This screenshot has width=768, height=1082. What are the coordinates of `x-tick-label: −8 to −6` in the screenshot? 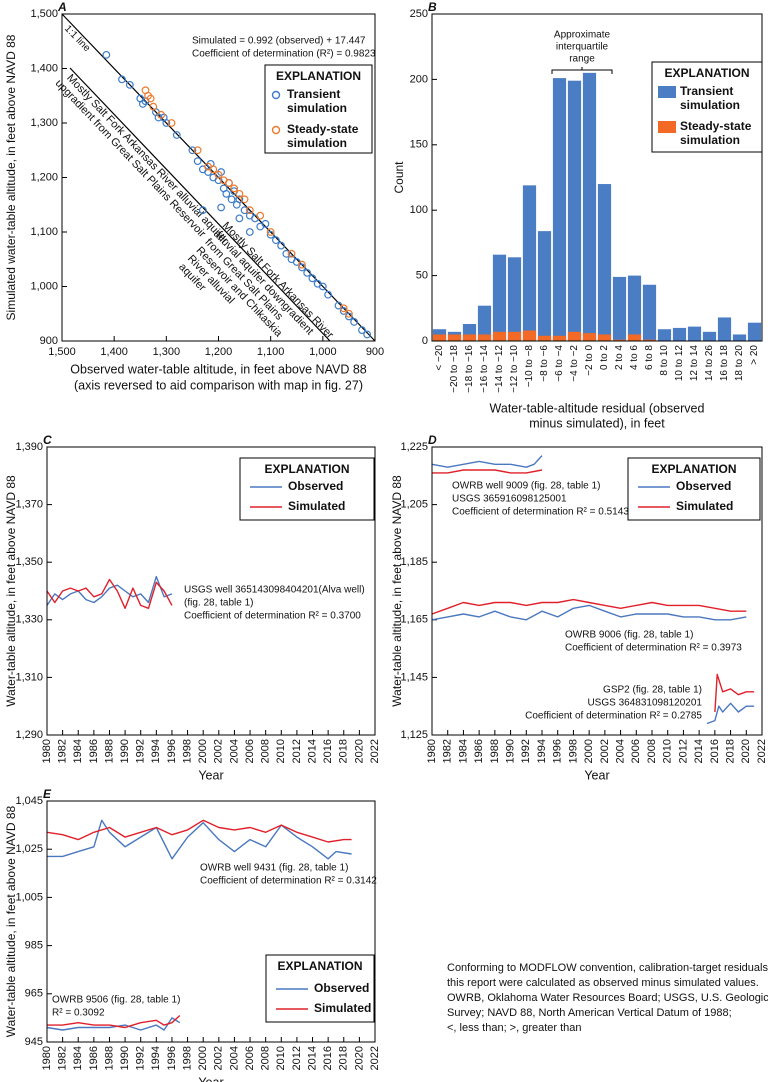 It's located at (544, 363).